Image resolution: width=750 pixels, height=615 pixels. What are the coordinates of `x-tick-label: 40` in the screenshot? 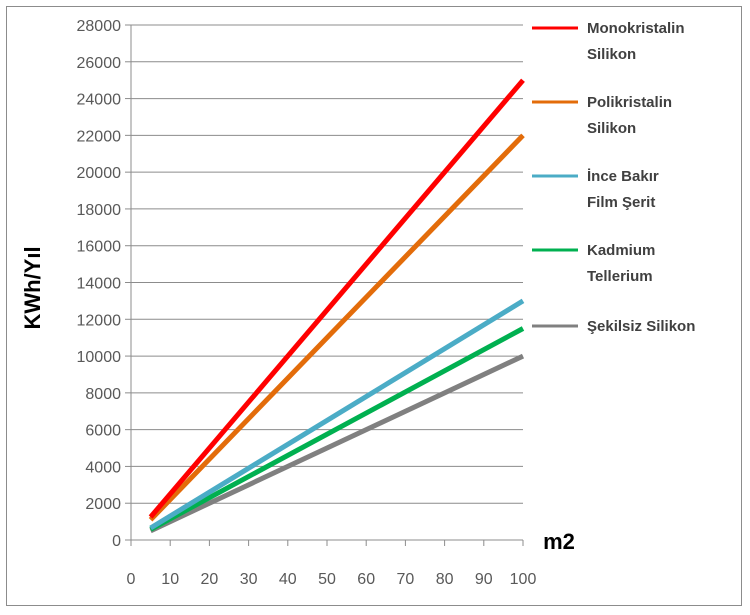 It's located at (288, 579).